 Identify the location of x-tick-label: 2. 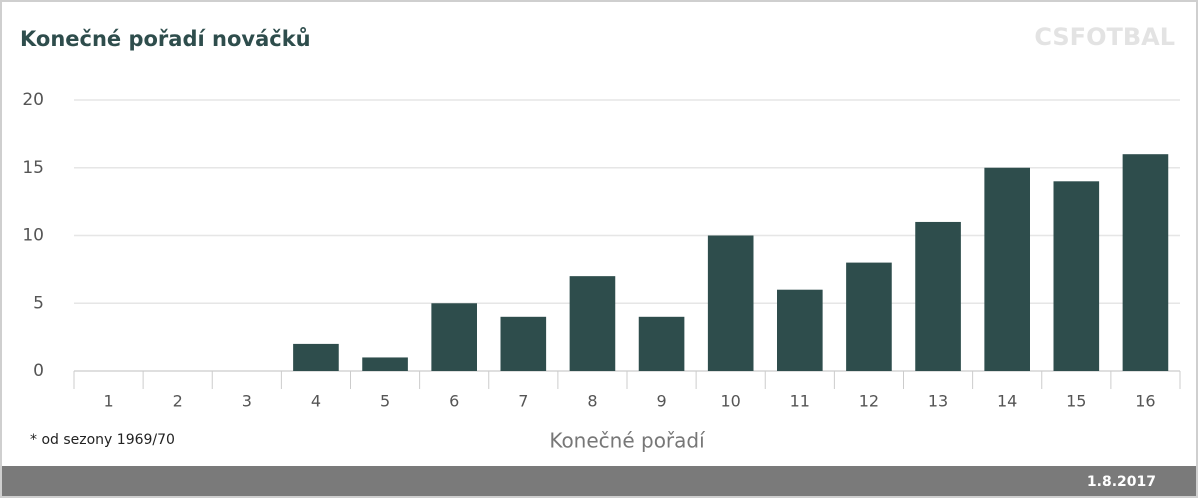
(178, 401).